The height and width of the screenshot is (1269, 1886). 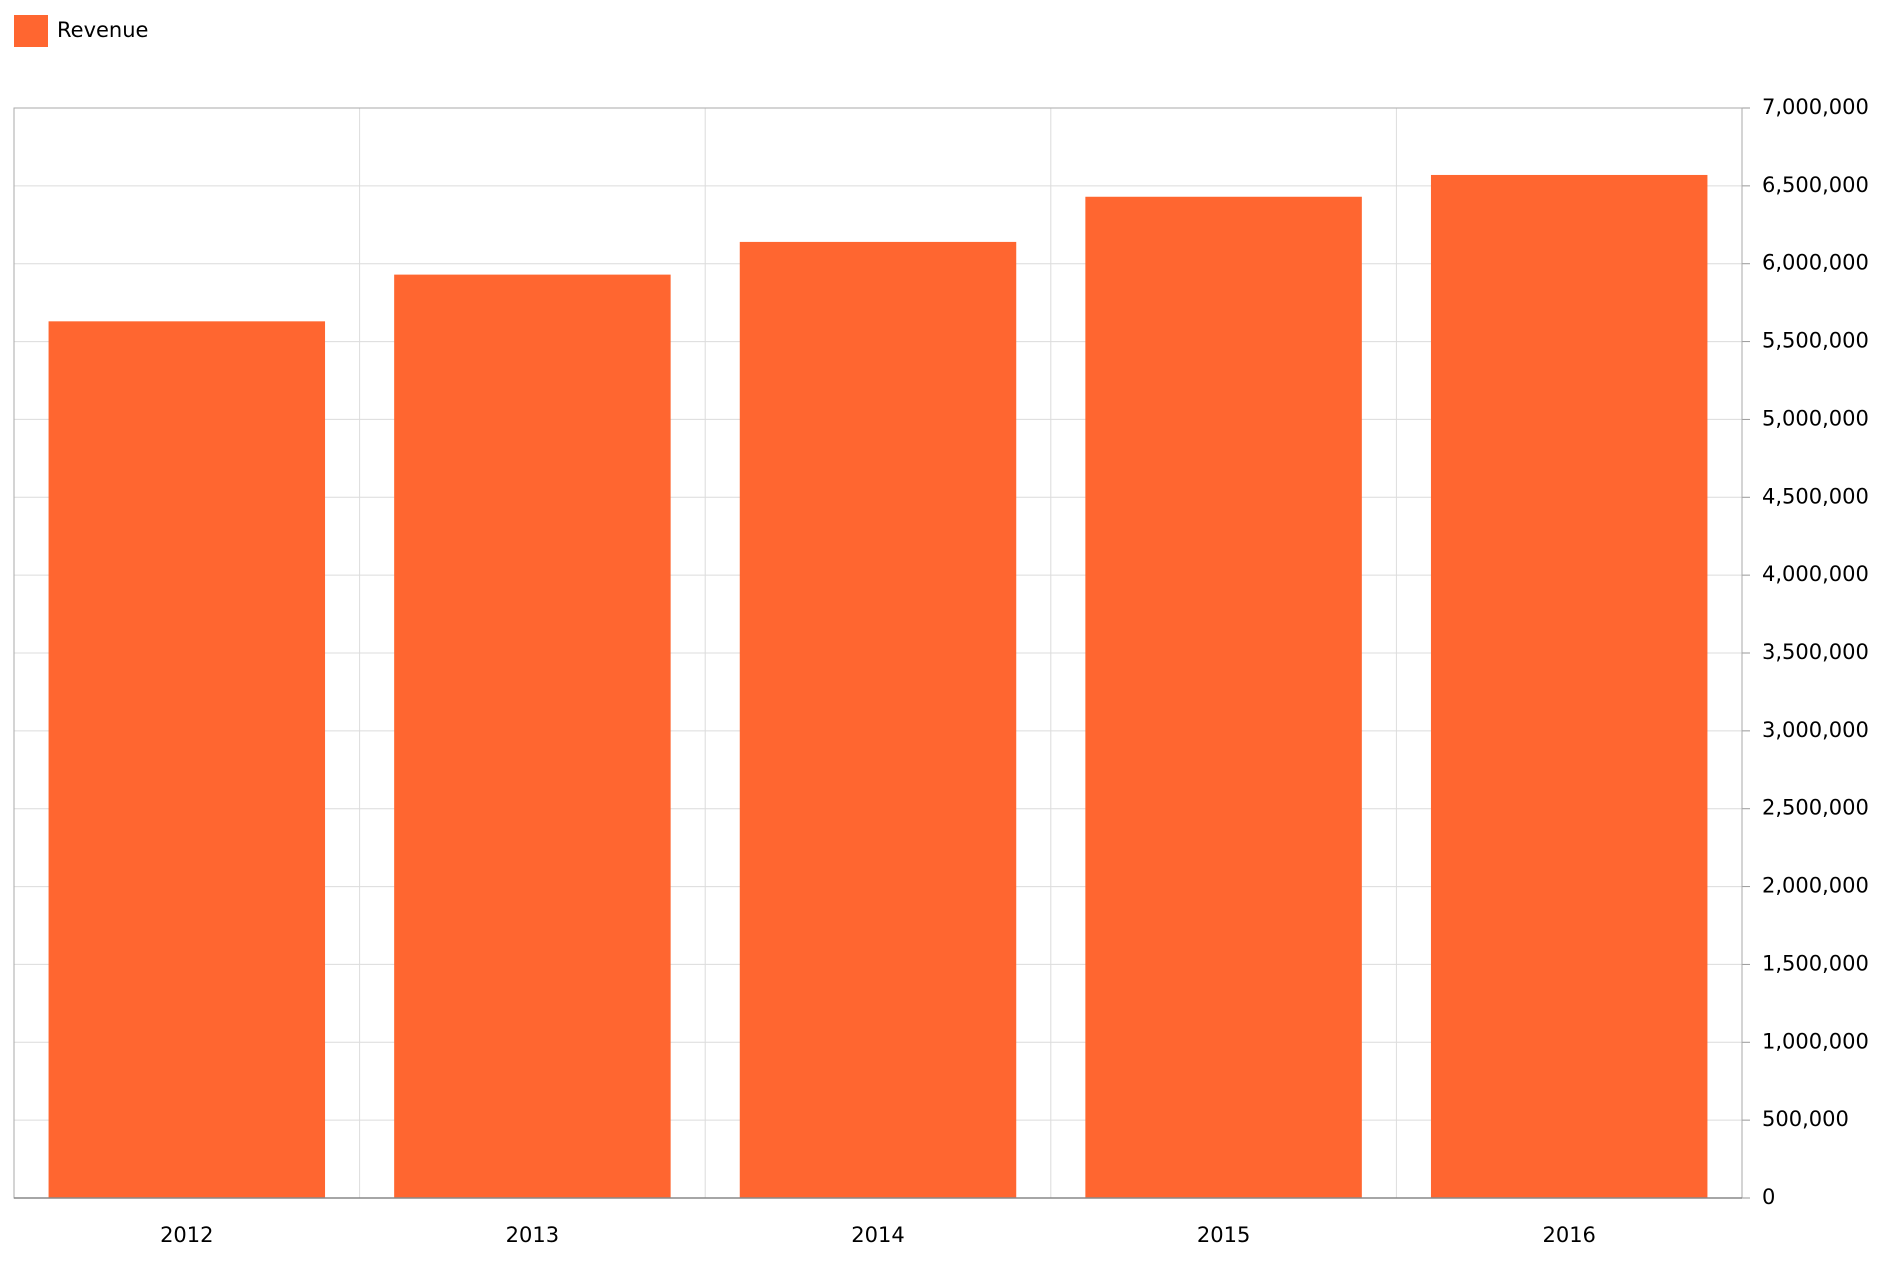 What do you see at coordinates (1815, 185) in the screenshot?
I see `y-tick-label: 6,500,000` at bounding box center [1815, 185].